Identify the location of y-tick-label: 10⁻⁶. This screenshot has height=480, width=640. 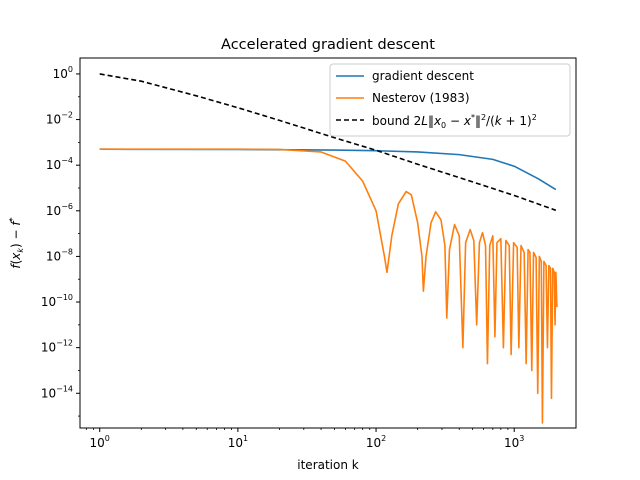
(59, 210).